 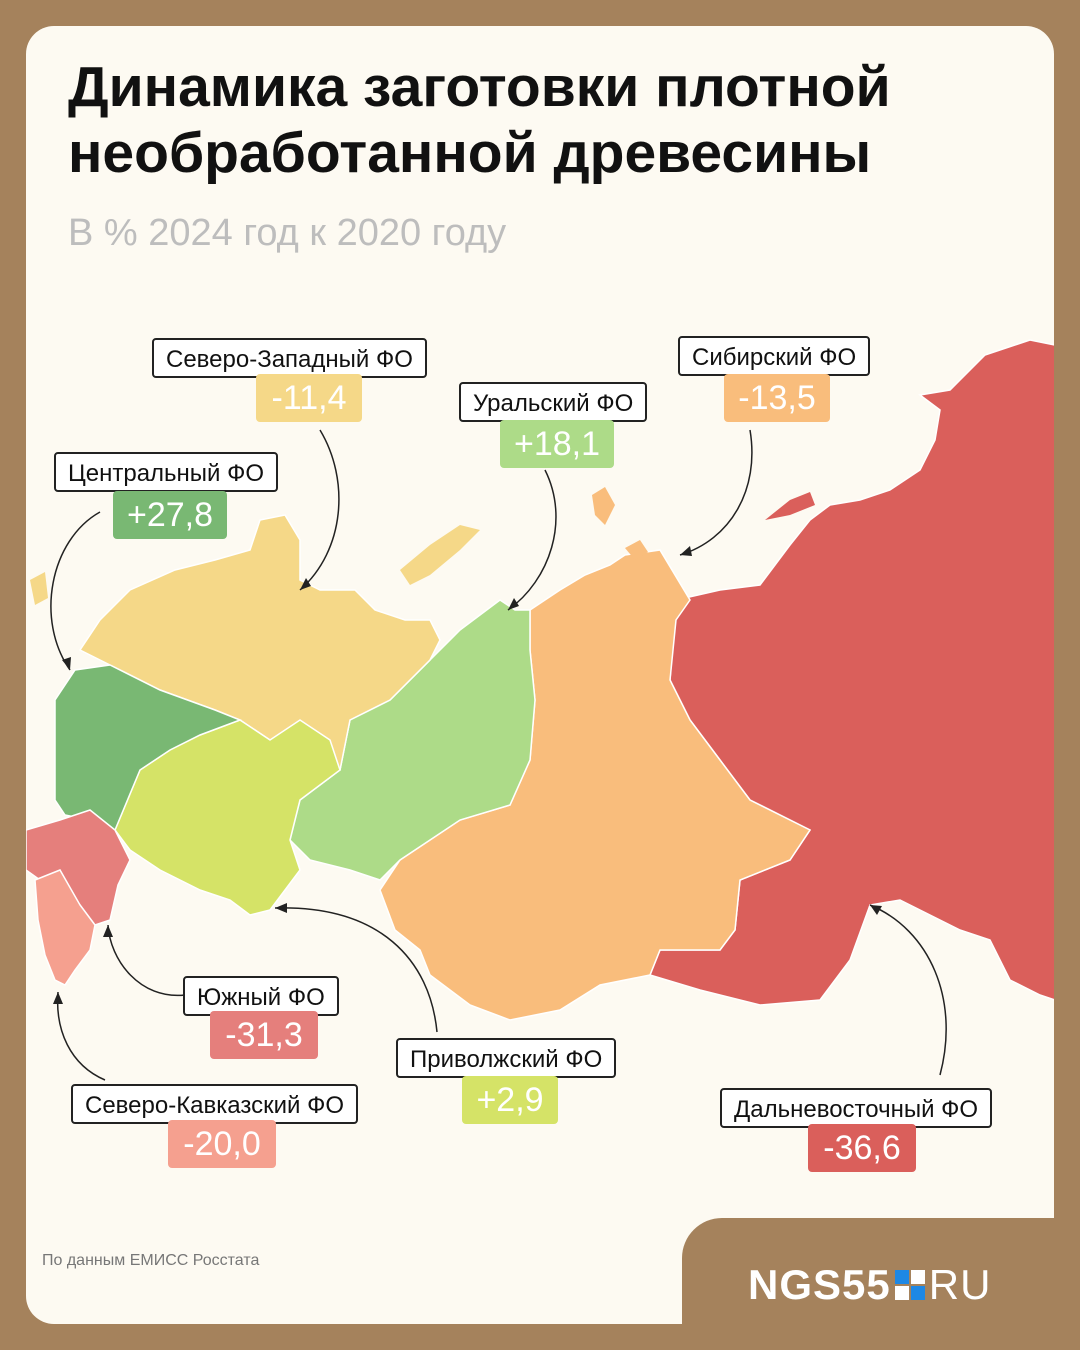 I want to click on source-note: По данным ЕМИСС Росстата, so click(x=151, y=1260).